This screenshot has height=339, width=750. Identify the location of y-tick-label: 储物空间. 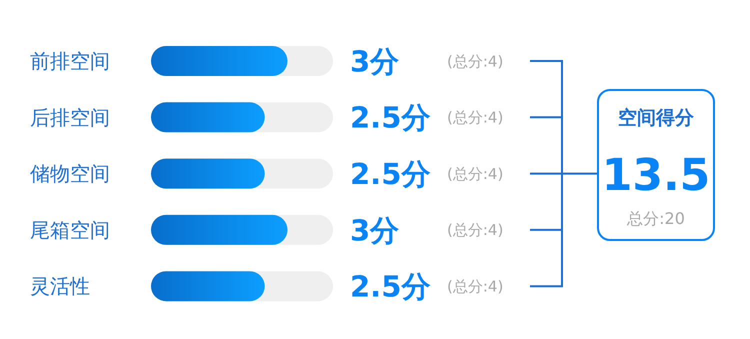
(70, 174).